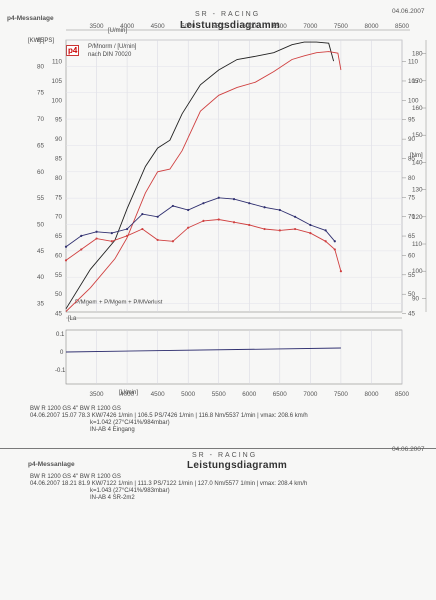 The height and width of the screenshot is (600, 436). Describe the element at coordinates (412, 275) in the screenshot. I see `ps-right-tick-label: 55` at that location.